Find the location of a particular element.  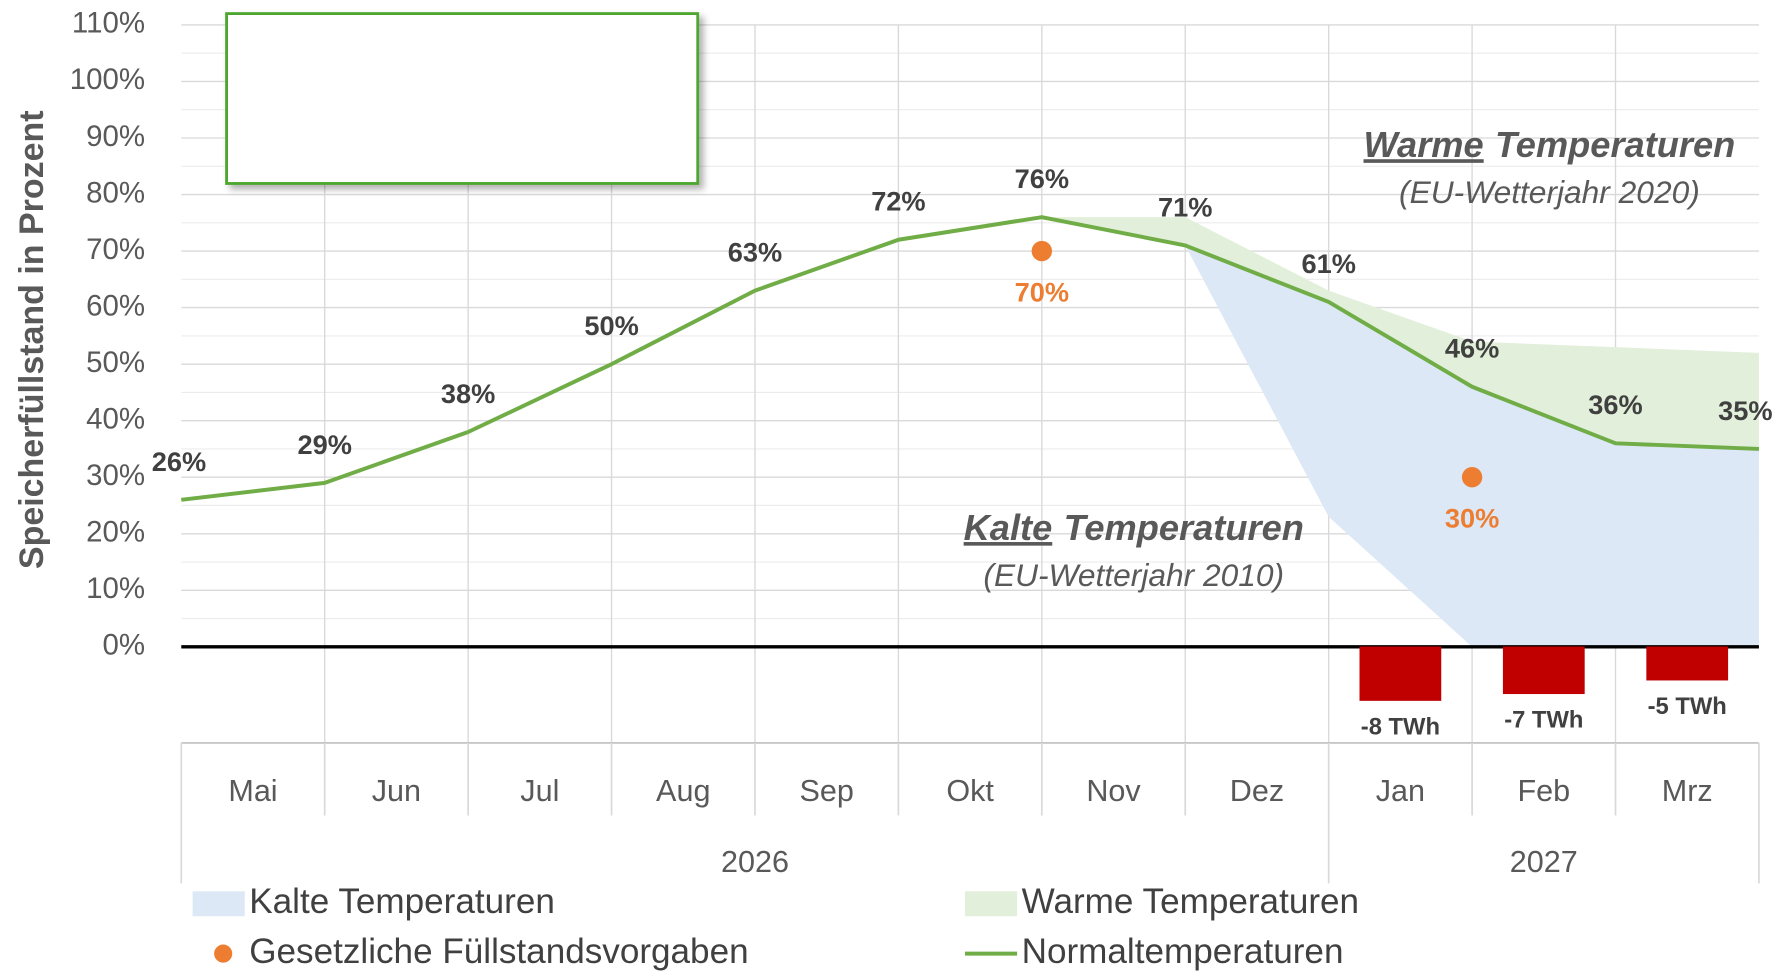

data-label: 30% is located at coordinates (1472, 517).